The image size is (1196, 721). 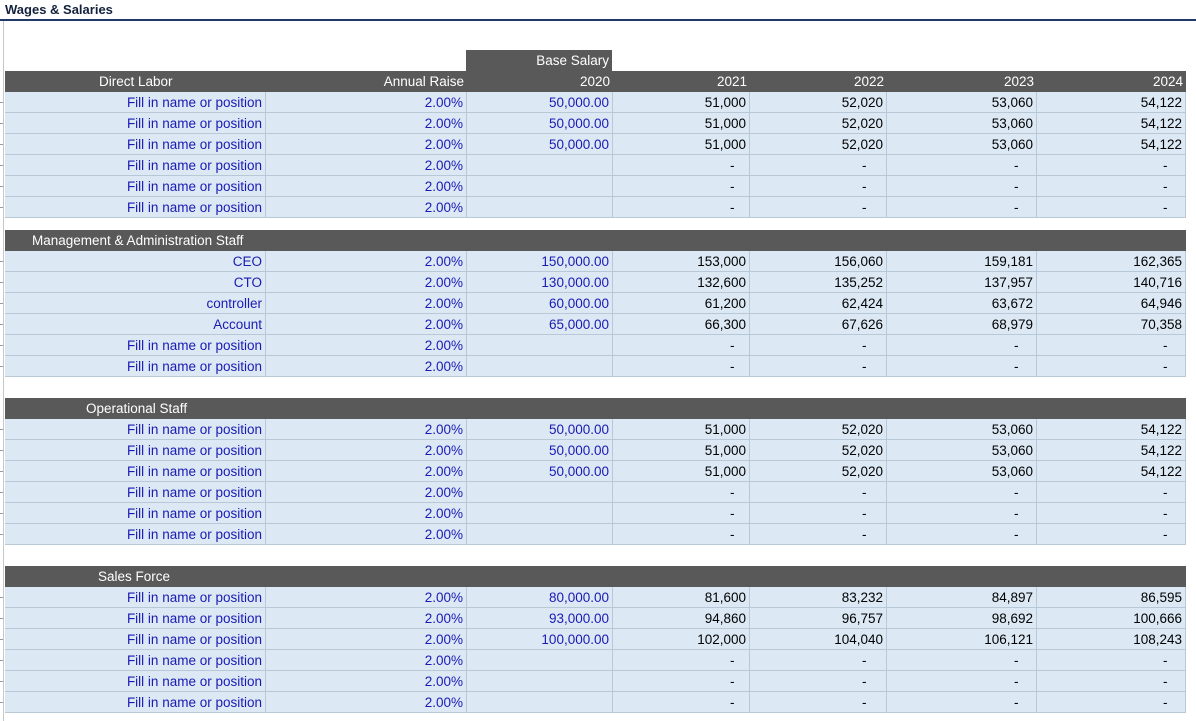 What do you see at coordinates (135, 303) in the screenshot?
I see `employee-name-cell: controller` at bounding box center [135, 303].